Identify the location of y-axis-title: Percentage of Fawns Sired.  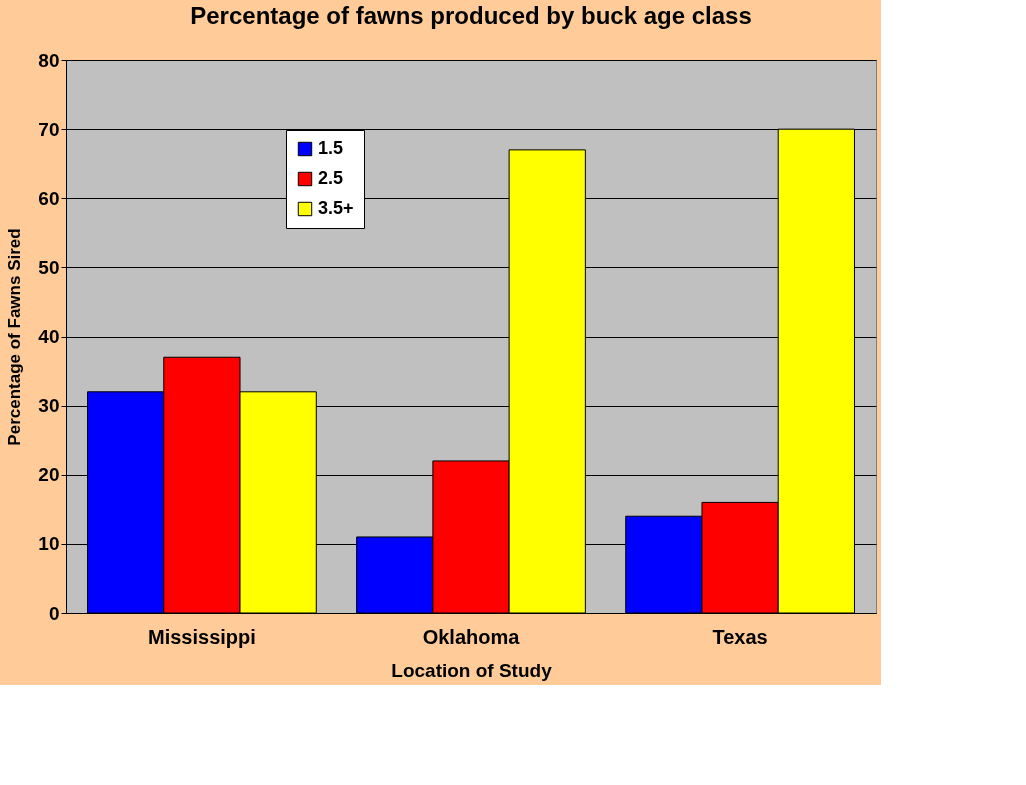
(15, 337).